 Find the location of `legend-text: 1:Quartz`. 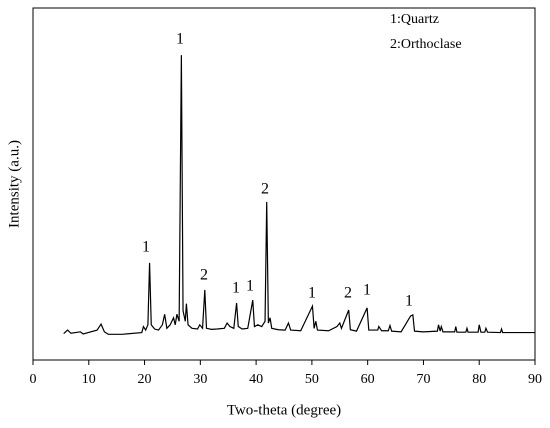

legend-text: 1:Quartz is located at coordinates (414, 19).